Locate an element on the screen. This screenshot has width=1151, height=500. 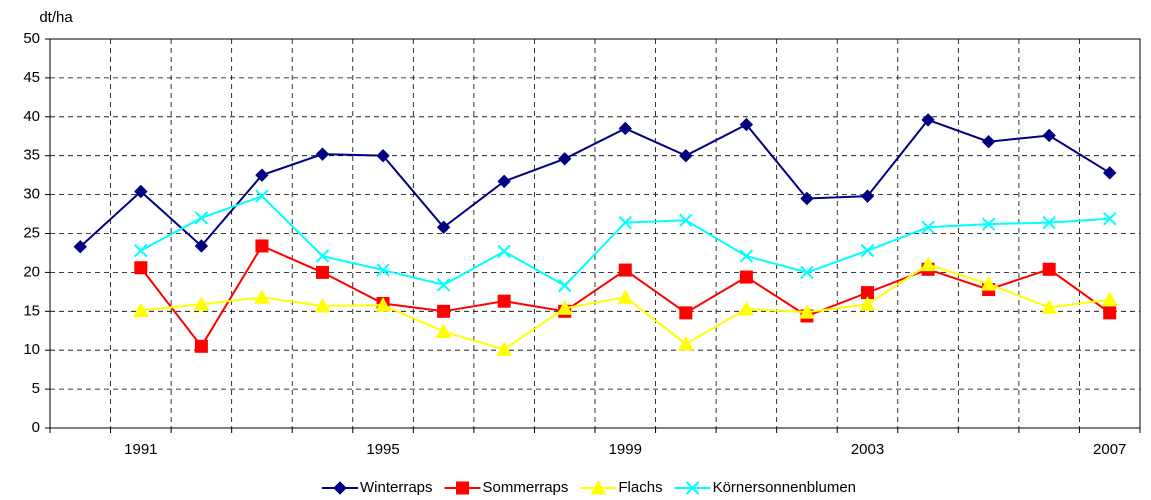
y-tick-label: 5 is located at coordinates (36, 388).